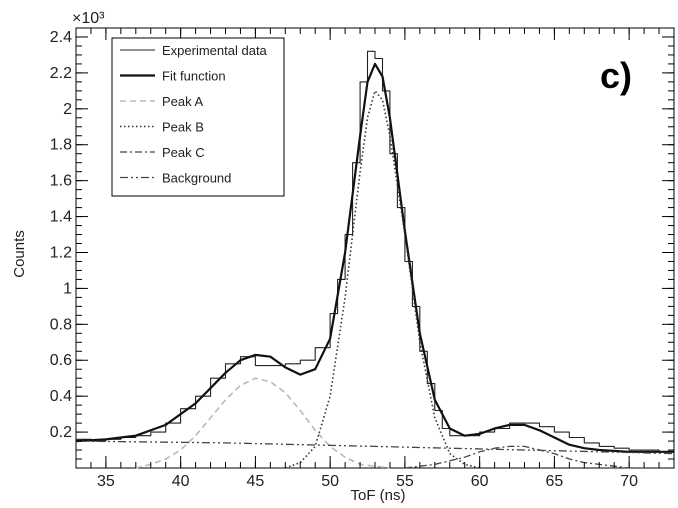  Describe the element at coordinates (67, 109) in the screenshot. I see `y-tick-label: 2` at that location.